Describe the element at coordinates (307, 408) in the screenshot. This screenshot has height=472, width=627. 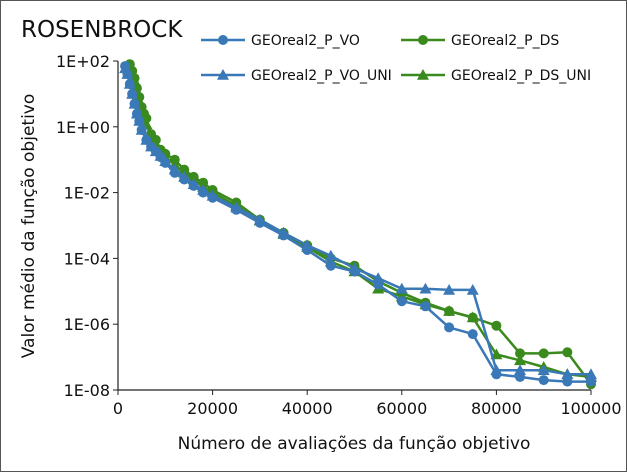
I see `x-tick-label: 40000` at that location.